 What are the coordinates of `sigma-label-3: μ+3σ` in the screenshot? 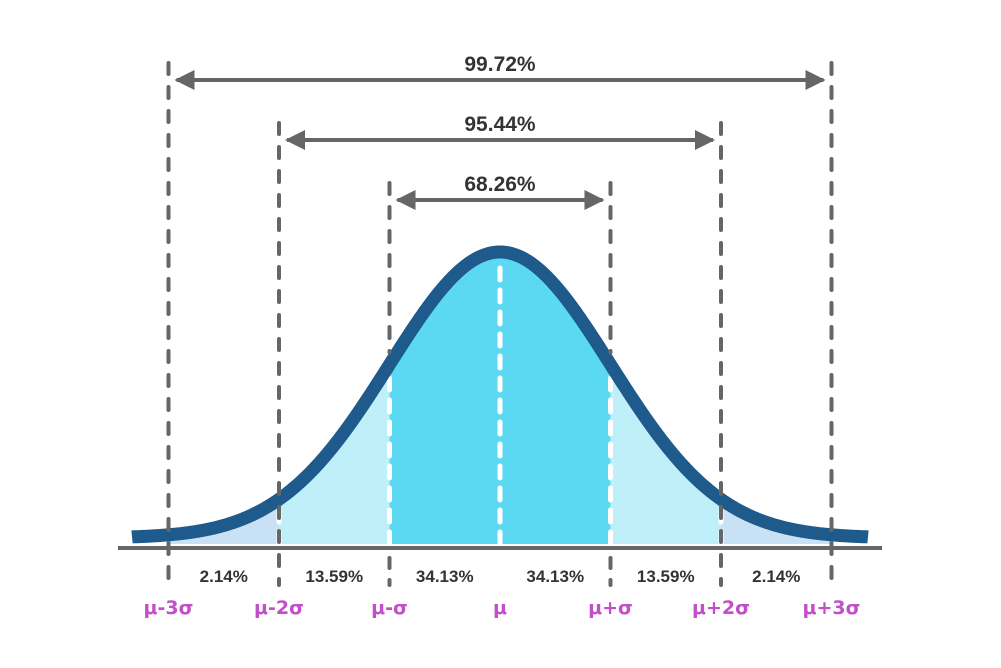 It's located at (832, 608).